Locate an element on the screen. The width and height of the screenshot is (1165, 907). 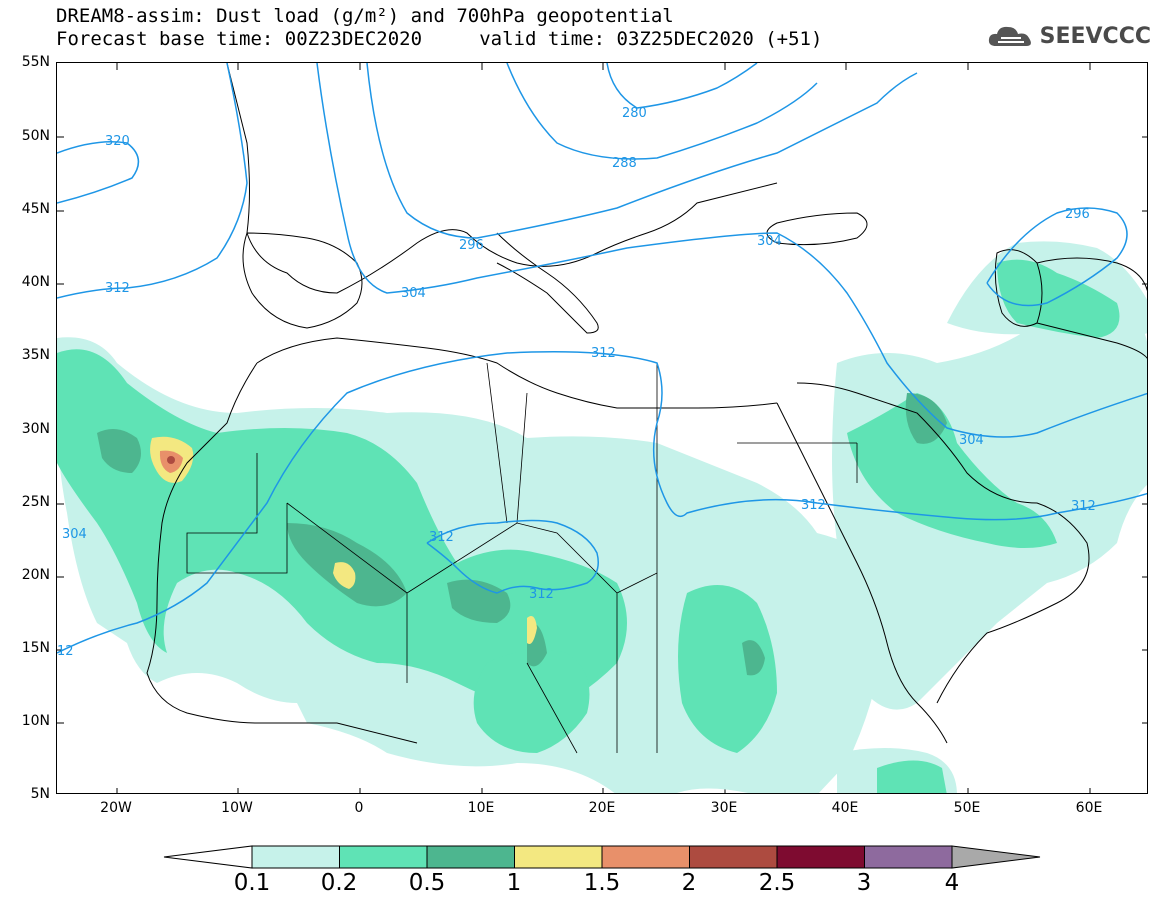
dust-area-gulf is located at coordinates (952, 470).